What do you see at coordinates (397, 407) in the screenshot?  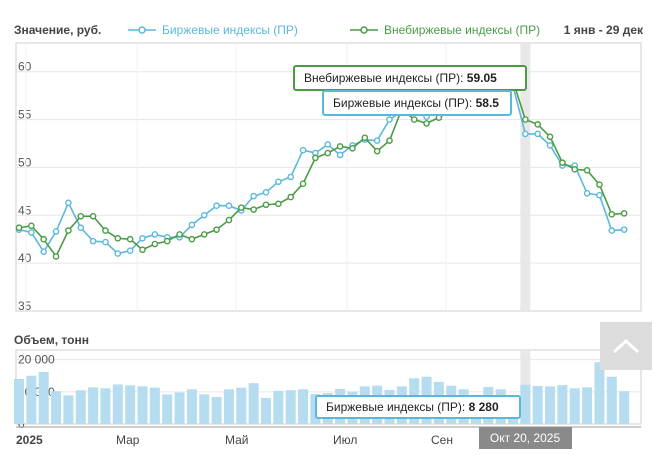 I see `tooltip-series-name: Биржевые индексы (ПР):` at bounding box center [397, 407].